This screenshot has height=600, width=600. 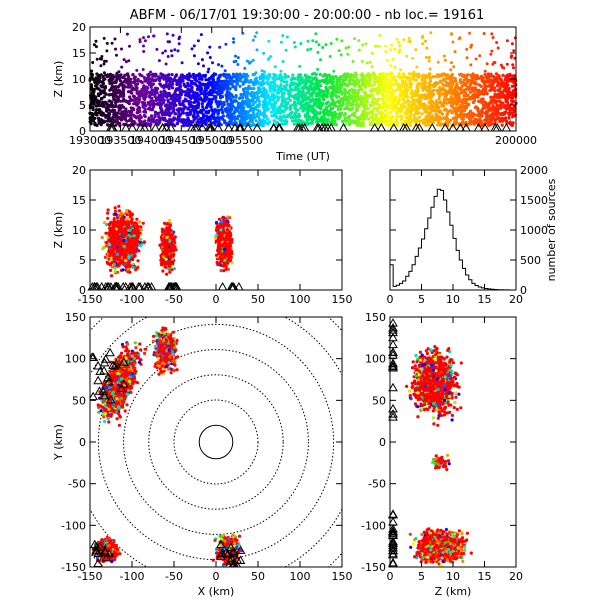 What do you see at coordinates (82, 105) in the screenshot?
I see `y-tick-label: 5` at bounding box center [82, 105].